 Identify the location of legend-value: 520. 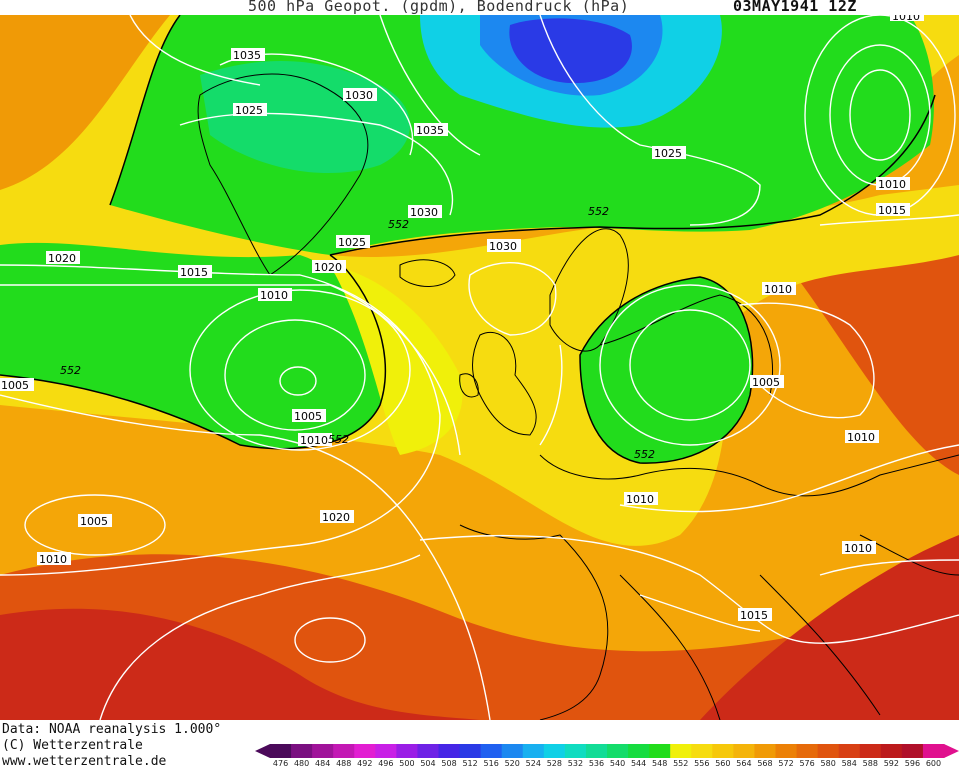
(512, 763).